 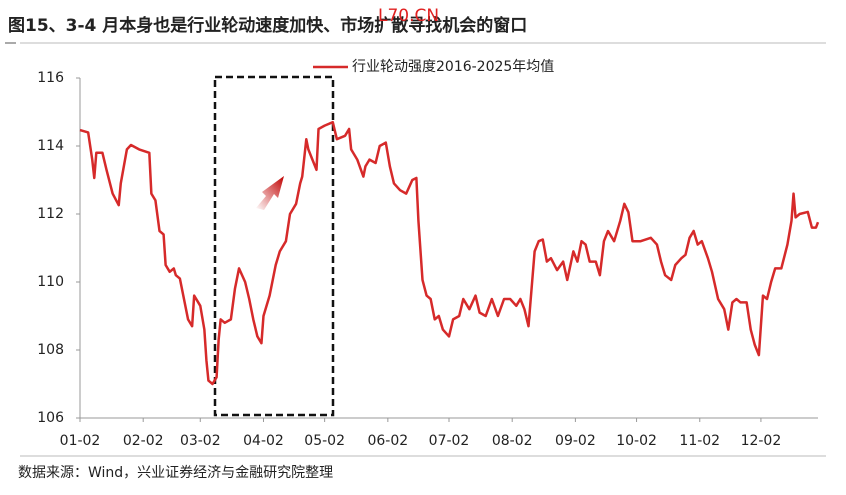 What do you see at coordinates (636, 441) in the screenshot?
I see `x-tick-label: 10-02` at bounding box center [636, 441].